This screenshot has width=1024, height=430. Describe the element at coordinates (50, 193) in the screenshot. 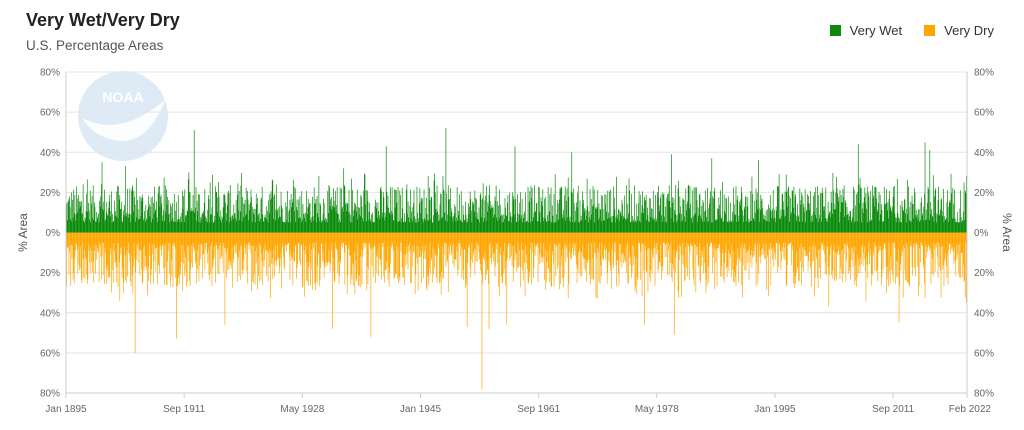

I see `y-tick-label-left: 20%` at that location.